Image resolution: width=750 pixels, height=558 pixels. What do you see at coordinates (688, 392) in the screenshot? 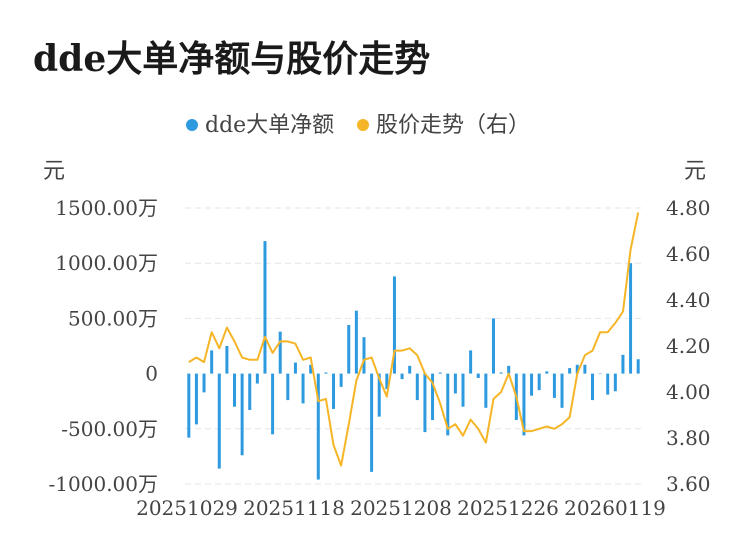
I see `right-tick-label: 4.00` at bounding box center [688, 392].